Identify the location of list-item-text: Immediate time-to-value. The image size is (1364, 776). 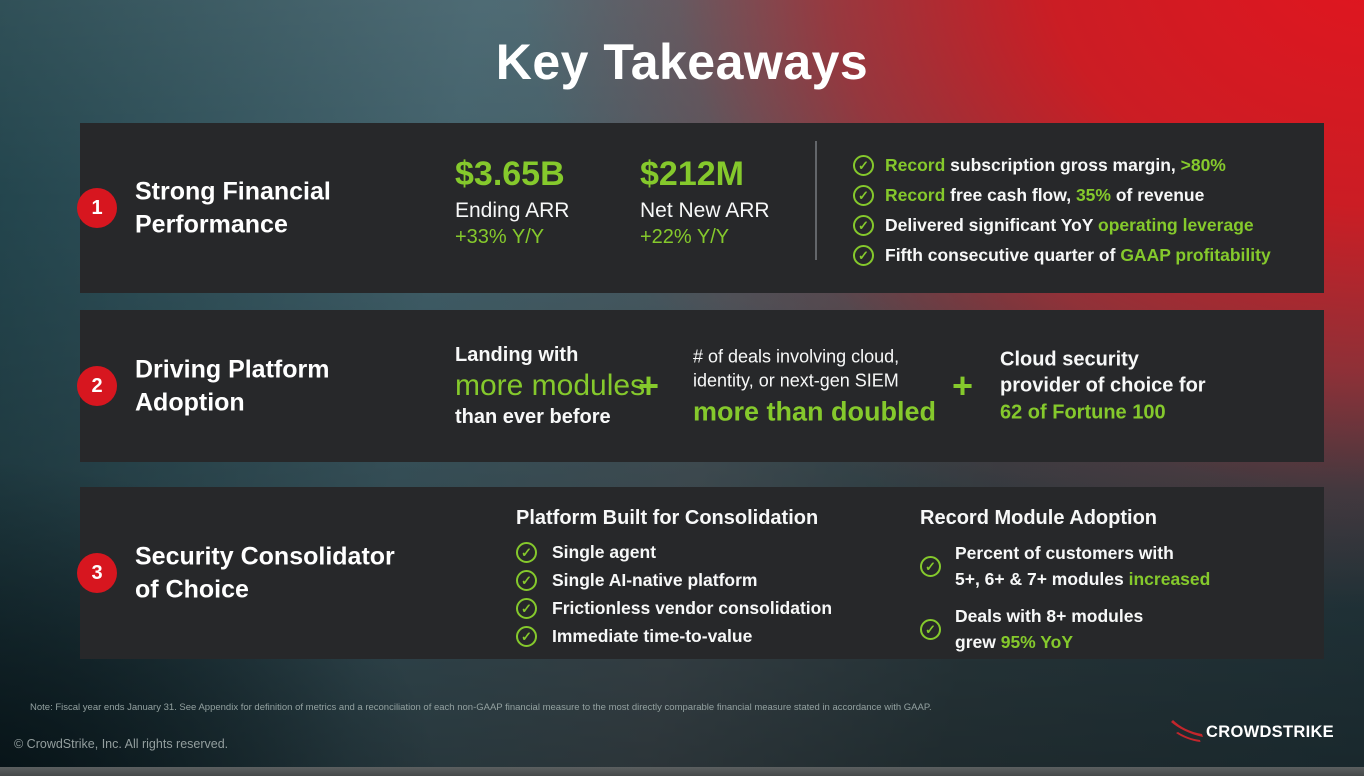
(652, 636).